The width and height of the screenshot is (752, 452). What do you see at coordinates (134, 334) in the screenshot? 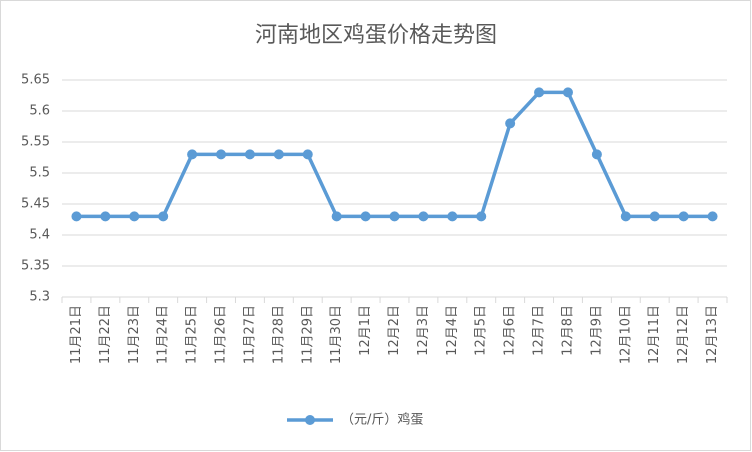
I see `x-tick-label: 11月23日` at bounding box center [134, 334].